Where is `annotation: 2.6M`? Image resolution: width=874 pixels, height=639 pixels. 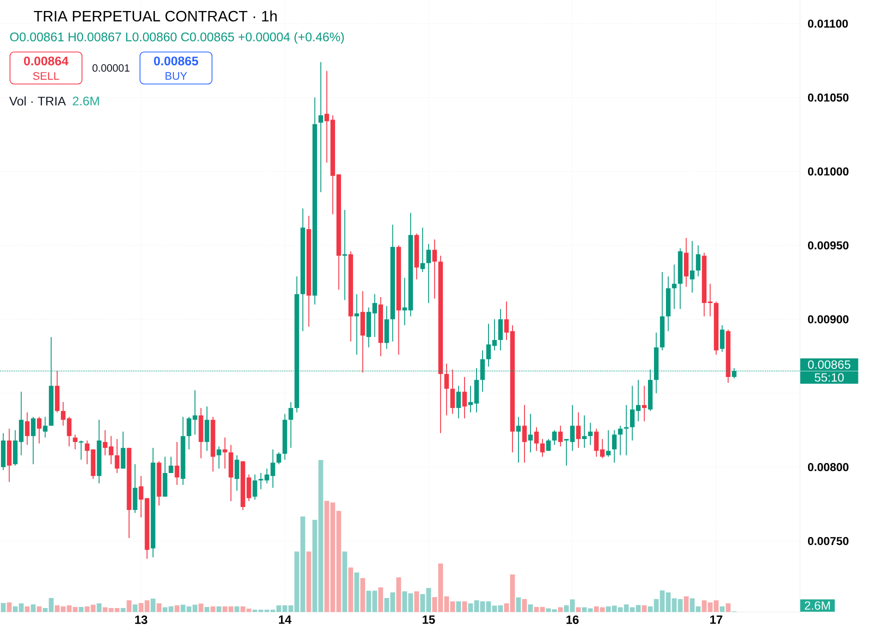 annotation: 2.6M is located at coordinates (85, 101).